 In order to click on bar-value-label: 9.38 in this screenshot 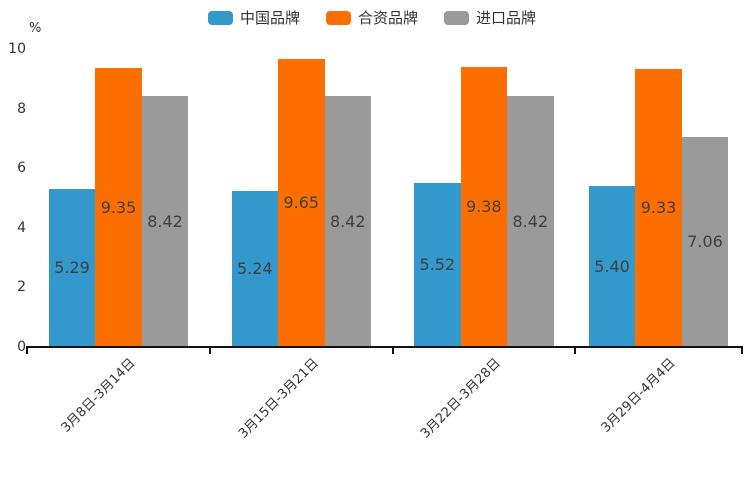, I will do `click(483, 207)`.